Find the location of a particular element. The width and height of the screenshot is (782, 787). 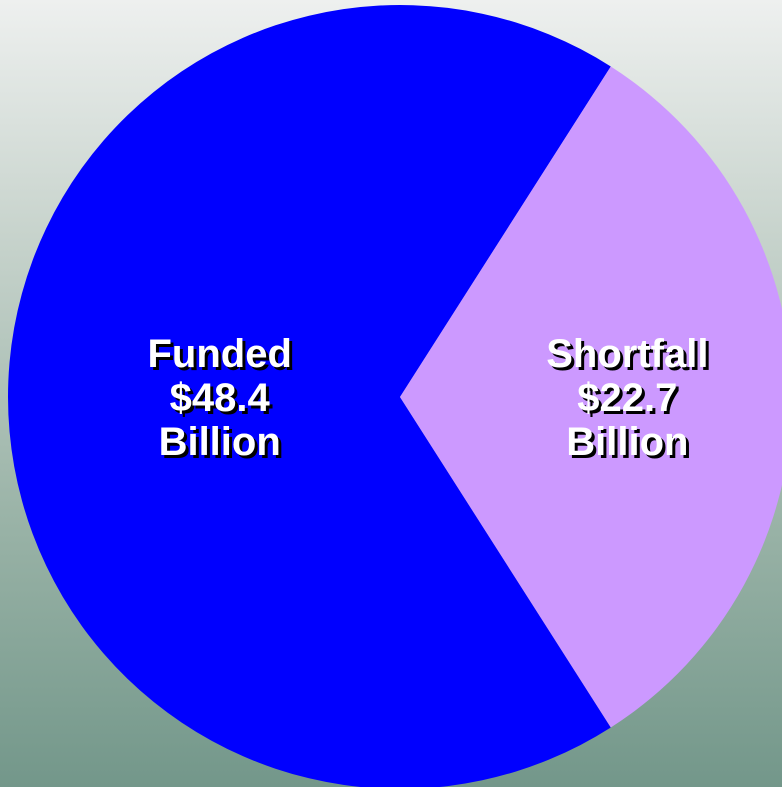

pie-label-line: $22.7 is located at coordinates (627, 398).